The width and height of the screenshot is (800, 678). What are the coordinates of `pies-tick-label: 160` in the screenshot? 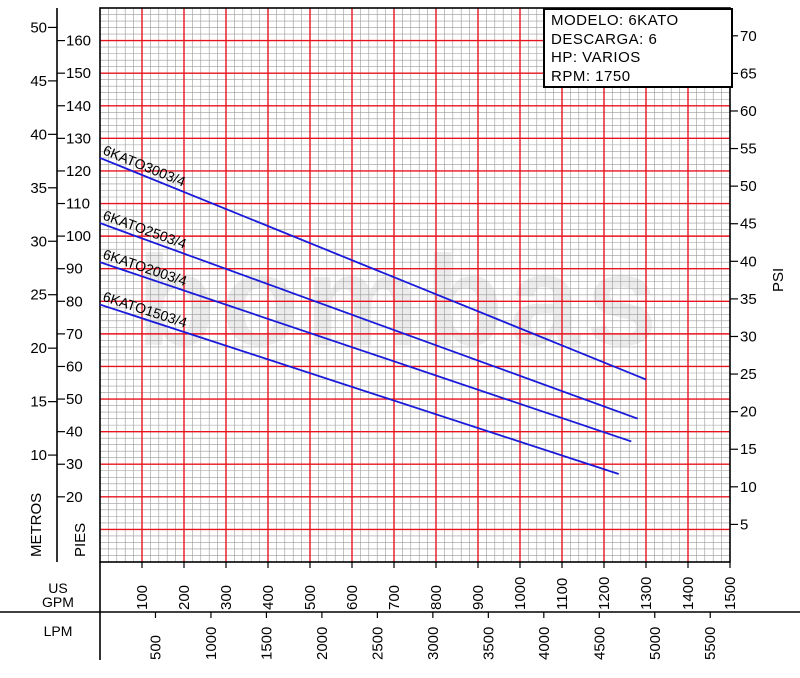 It's located at (78, 41).